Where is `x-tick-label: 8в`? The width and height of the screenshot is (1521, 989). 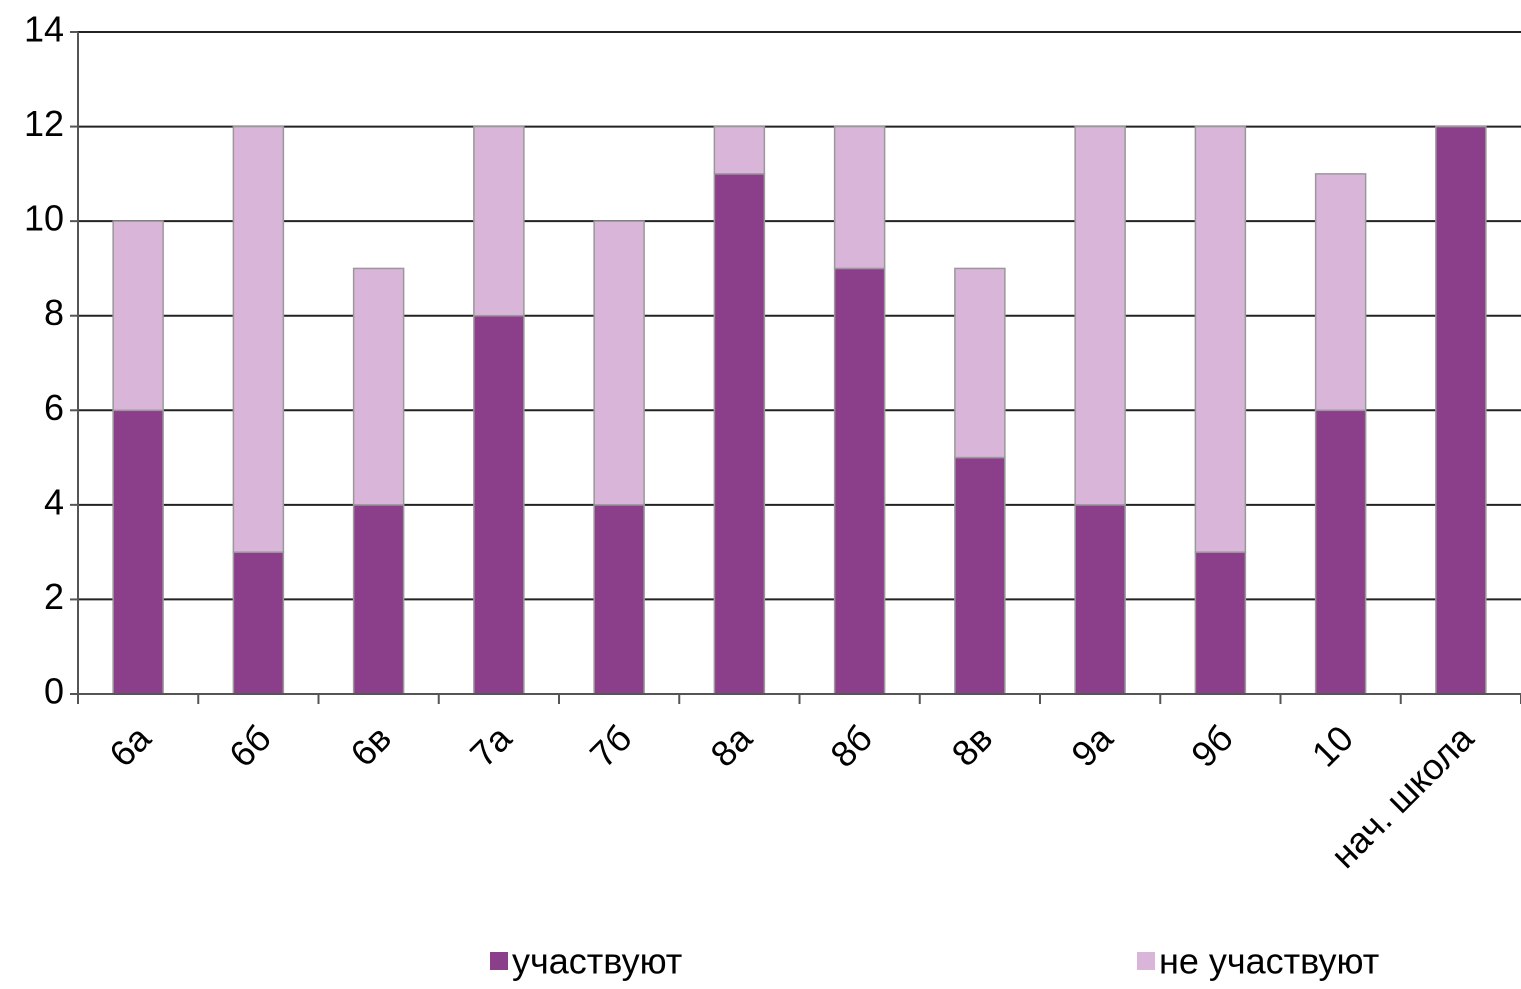
x-tick-label: 8в is located at coordinates (972, 745).